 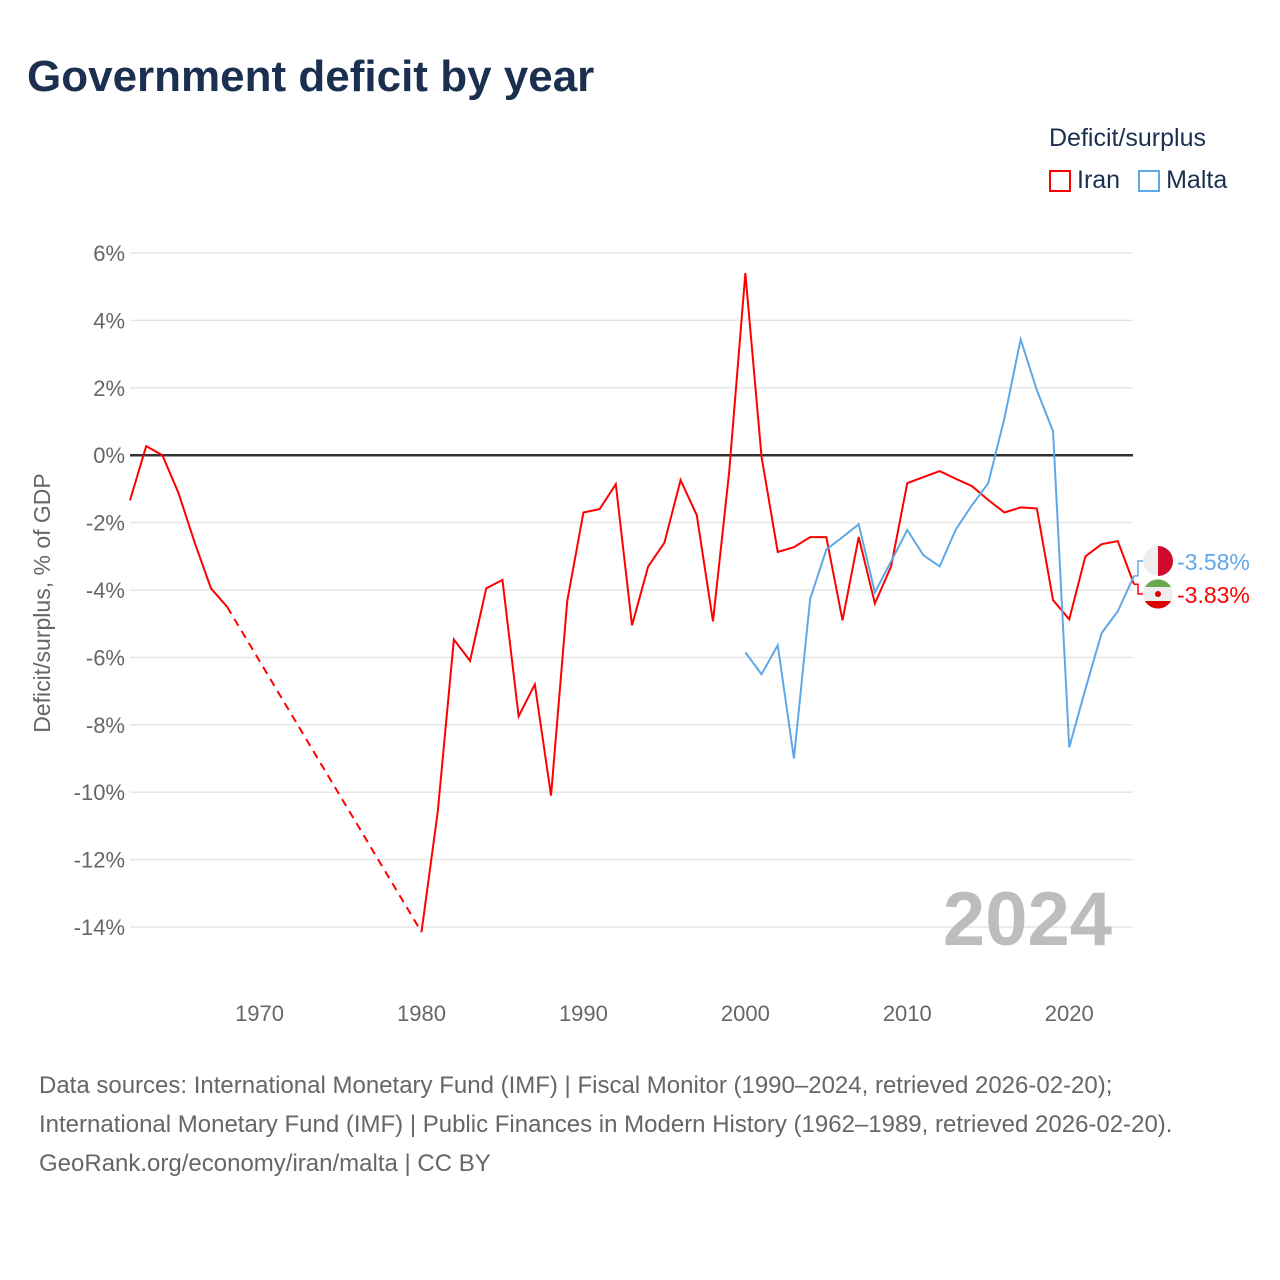 What do you see at coordinates (178, 526) in the screenshot?
I see `series-line-iran` at bounding box center [178, 526].